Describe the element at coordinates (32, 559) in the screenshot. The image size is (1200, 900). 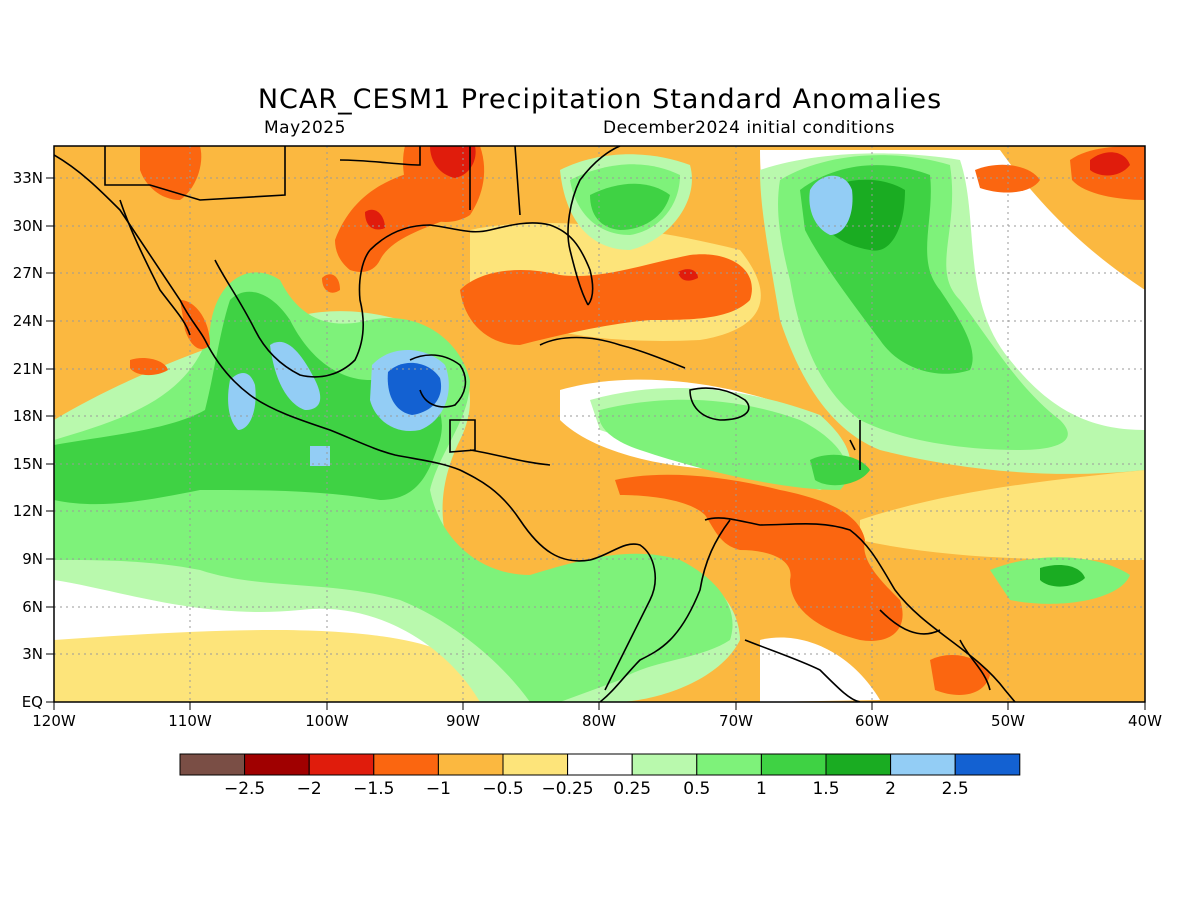
I see `lat-tick-label: 9N` at that location.